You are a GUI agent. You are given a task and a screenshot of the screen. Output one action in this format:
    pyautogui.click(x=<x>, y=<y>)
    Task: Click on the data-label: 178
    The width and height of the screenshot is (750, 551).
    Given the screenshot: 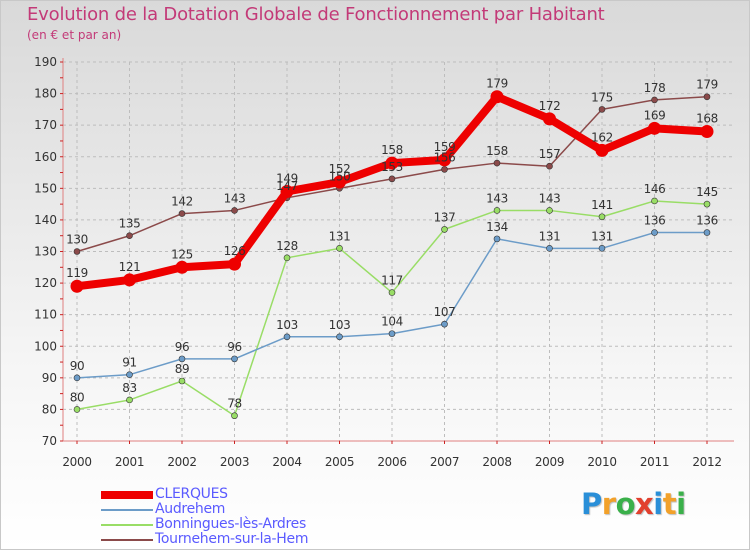 What is the action you would take?
    pyautogui.click(x=655, y=88)
    